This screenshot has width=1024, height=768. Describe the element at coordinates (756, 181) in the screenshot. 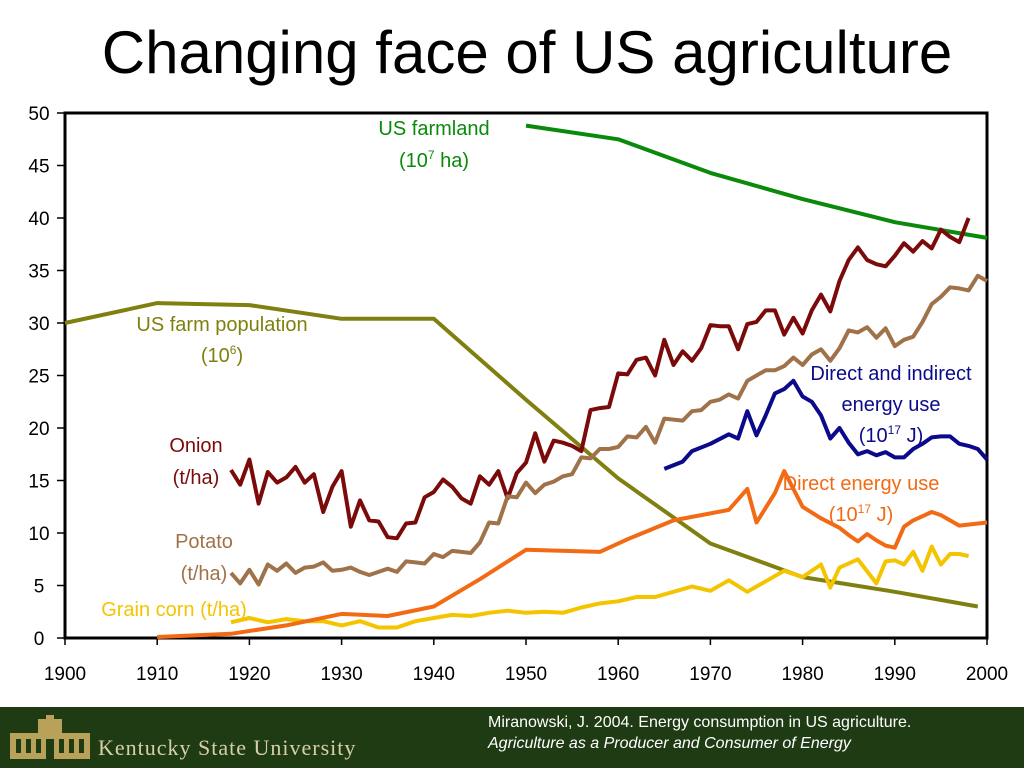

I see `farmland-line` at that location.